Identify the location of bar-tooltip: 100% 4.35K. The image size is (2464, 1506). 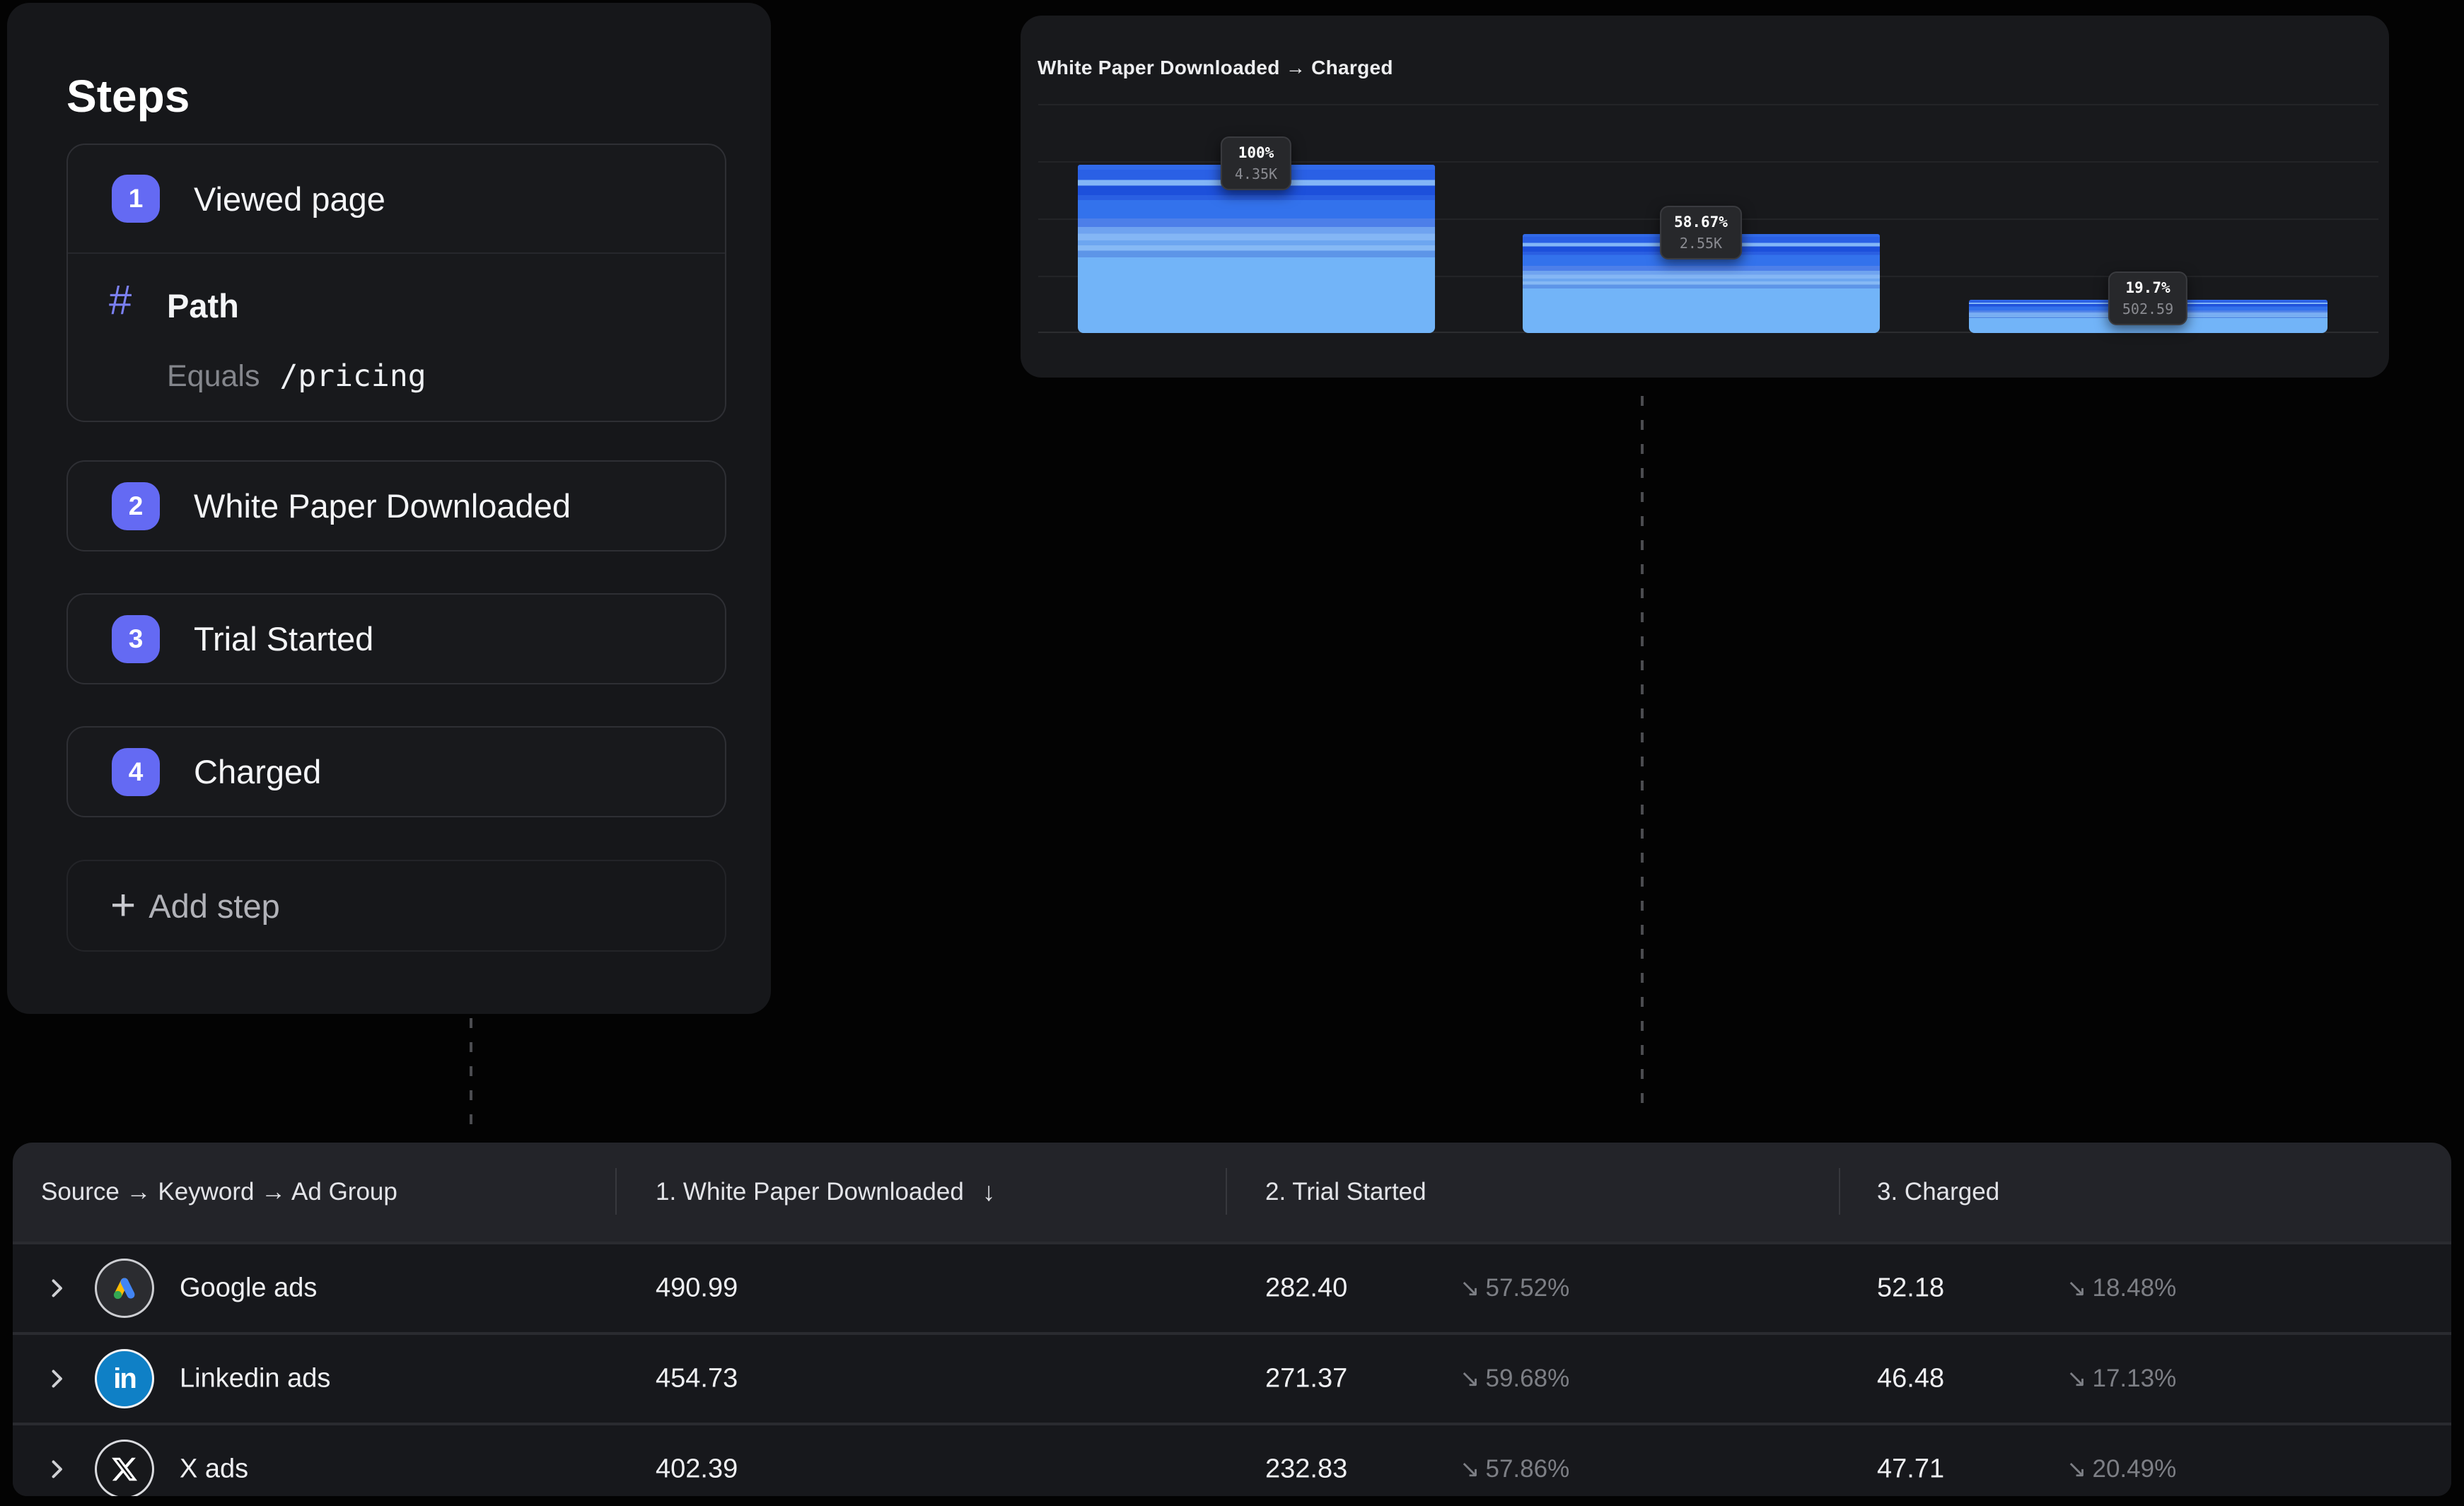
(1256, 163).